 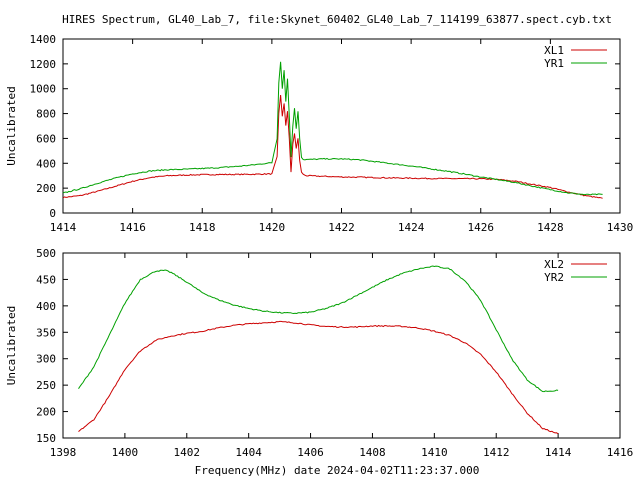 I want to click on y-tick-label: 1000, so click(x=43, y=89).